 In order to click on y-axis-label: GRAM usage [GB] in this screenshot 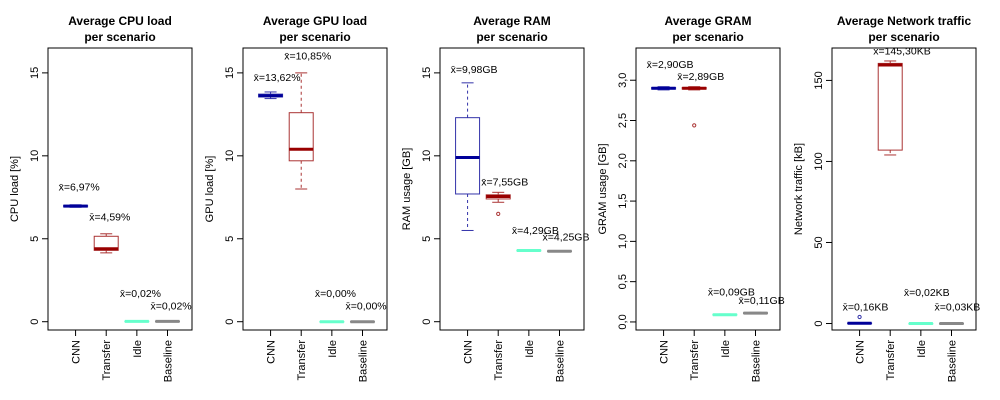, I will do `click(603, 188)`.